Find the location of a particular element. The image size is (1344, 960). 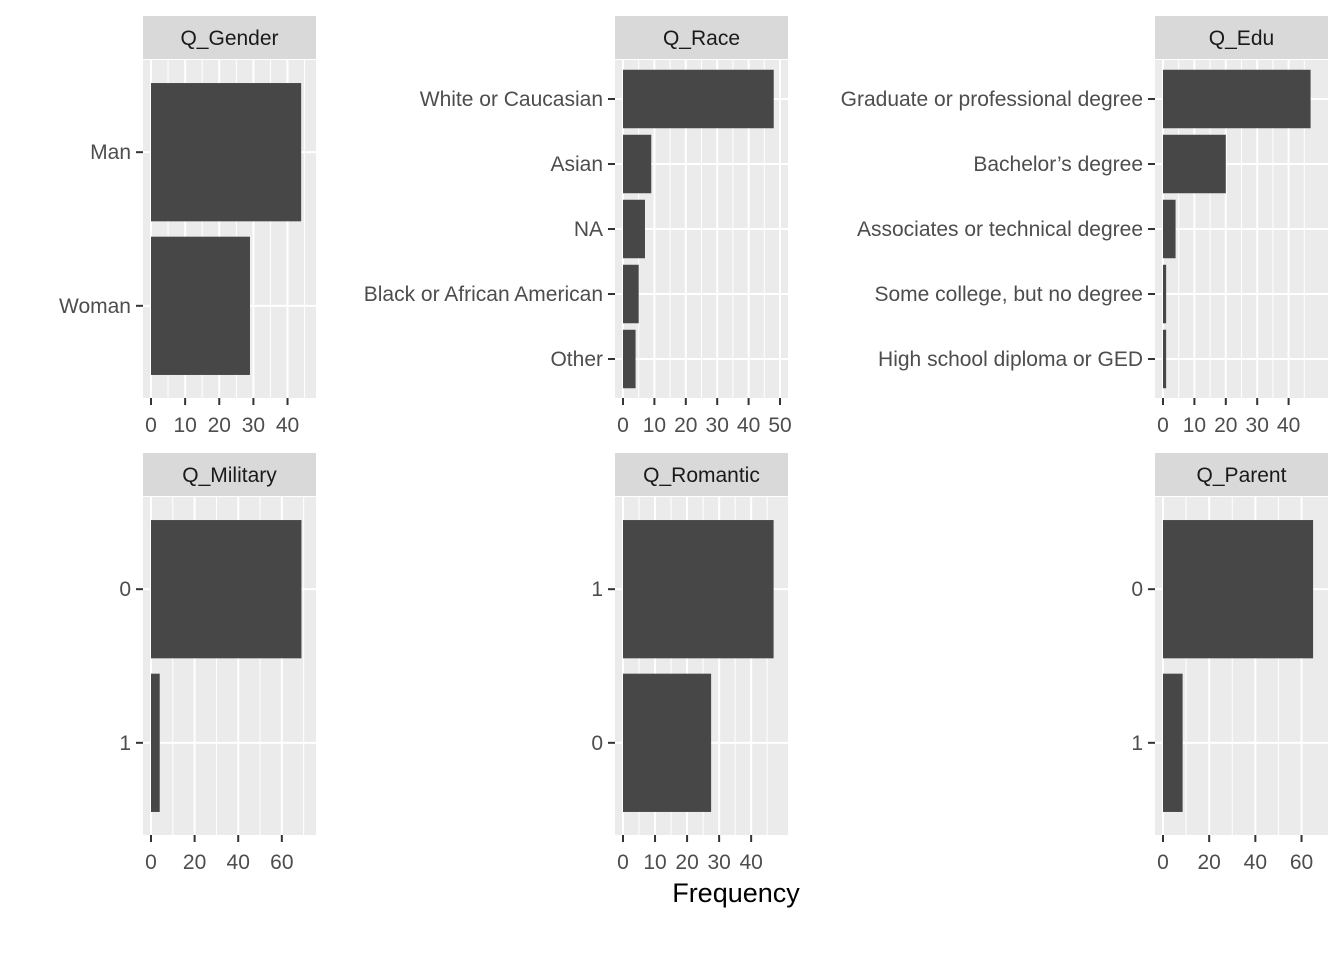

facet-strip-label: Q_Parent is located at coordinates (1242, 475).